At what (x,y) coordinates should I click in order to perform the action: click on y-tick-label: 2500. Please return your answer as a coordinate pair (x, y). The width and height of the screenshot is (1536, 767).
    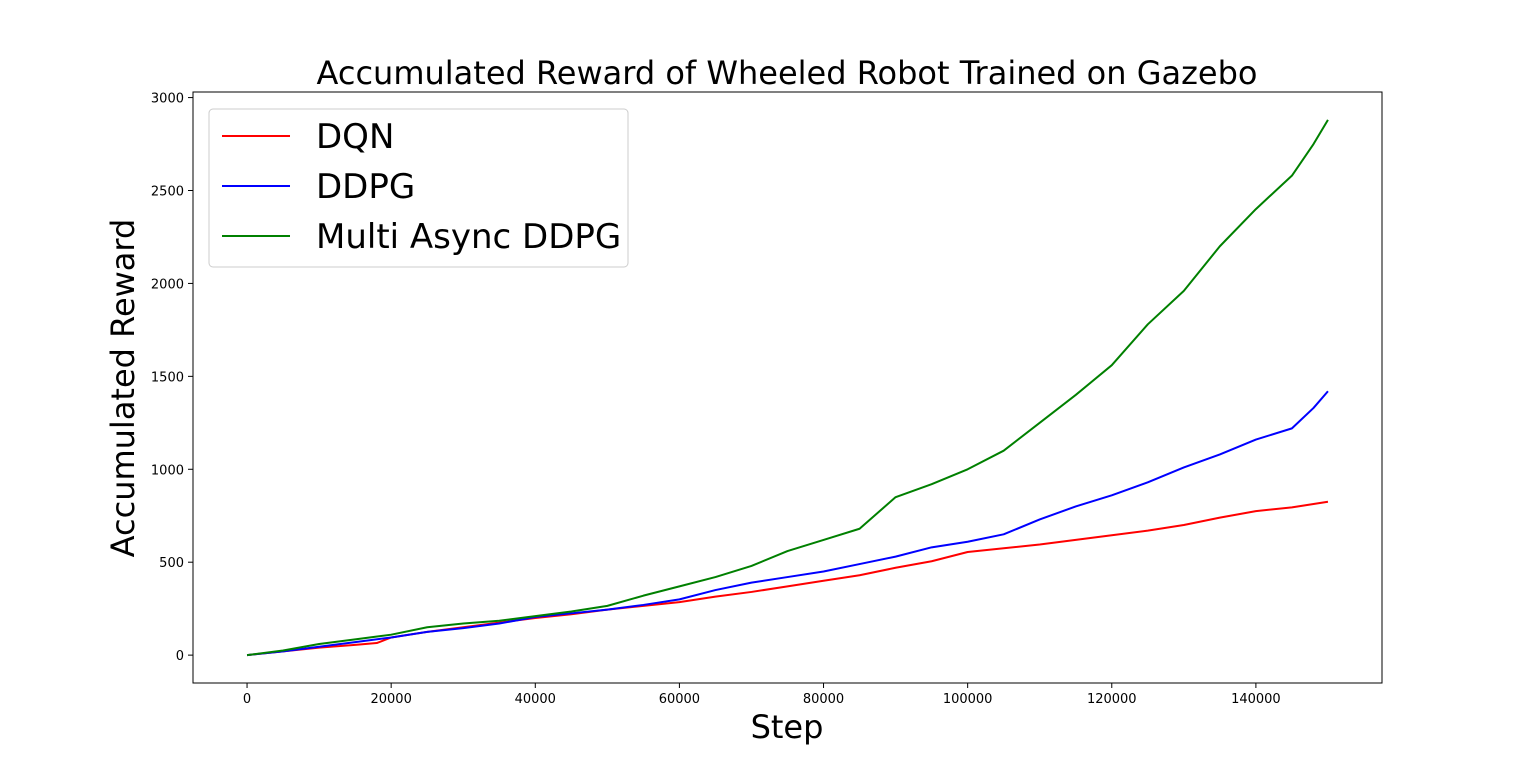
    Looking at the image, I should click on (167, 192).